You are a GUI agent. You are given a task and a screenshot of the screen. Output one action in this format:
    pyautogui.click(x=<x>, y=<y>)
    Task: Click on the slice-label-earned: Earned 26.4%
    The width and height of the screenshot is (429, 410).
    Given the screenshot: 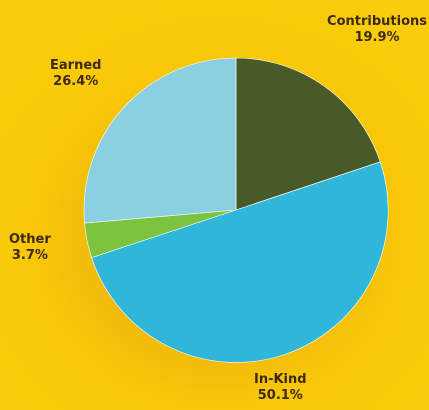 What is the action you would take?
    pyautogui.click(x=75, y=74)
    